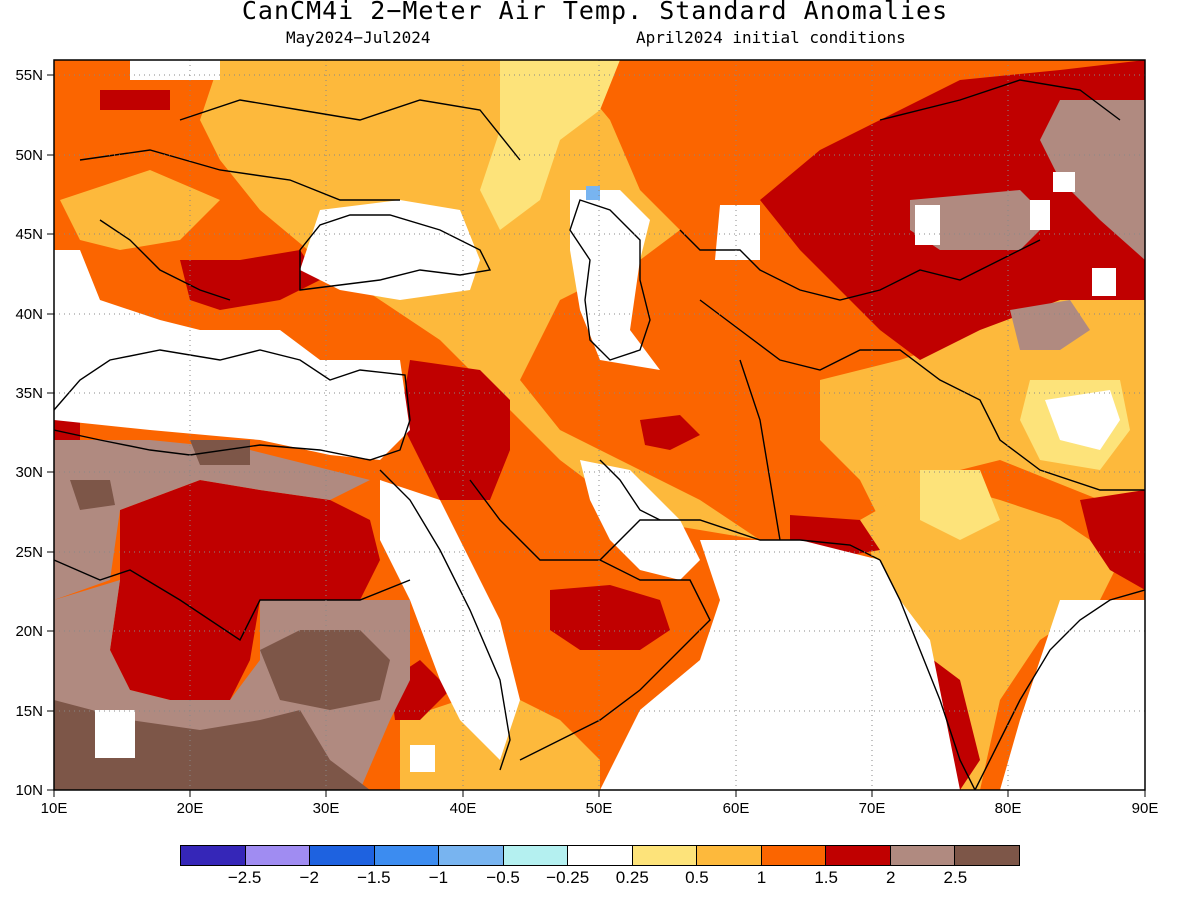 This screenshot has width=1200, height=900. I want to click on y-tick-label: 55N, so click(29, 75).